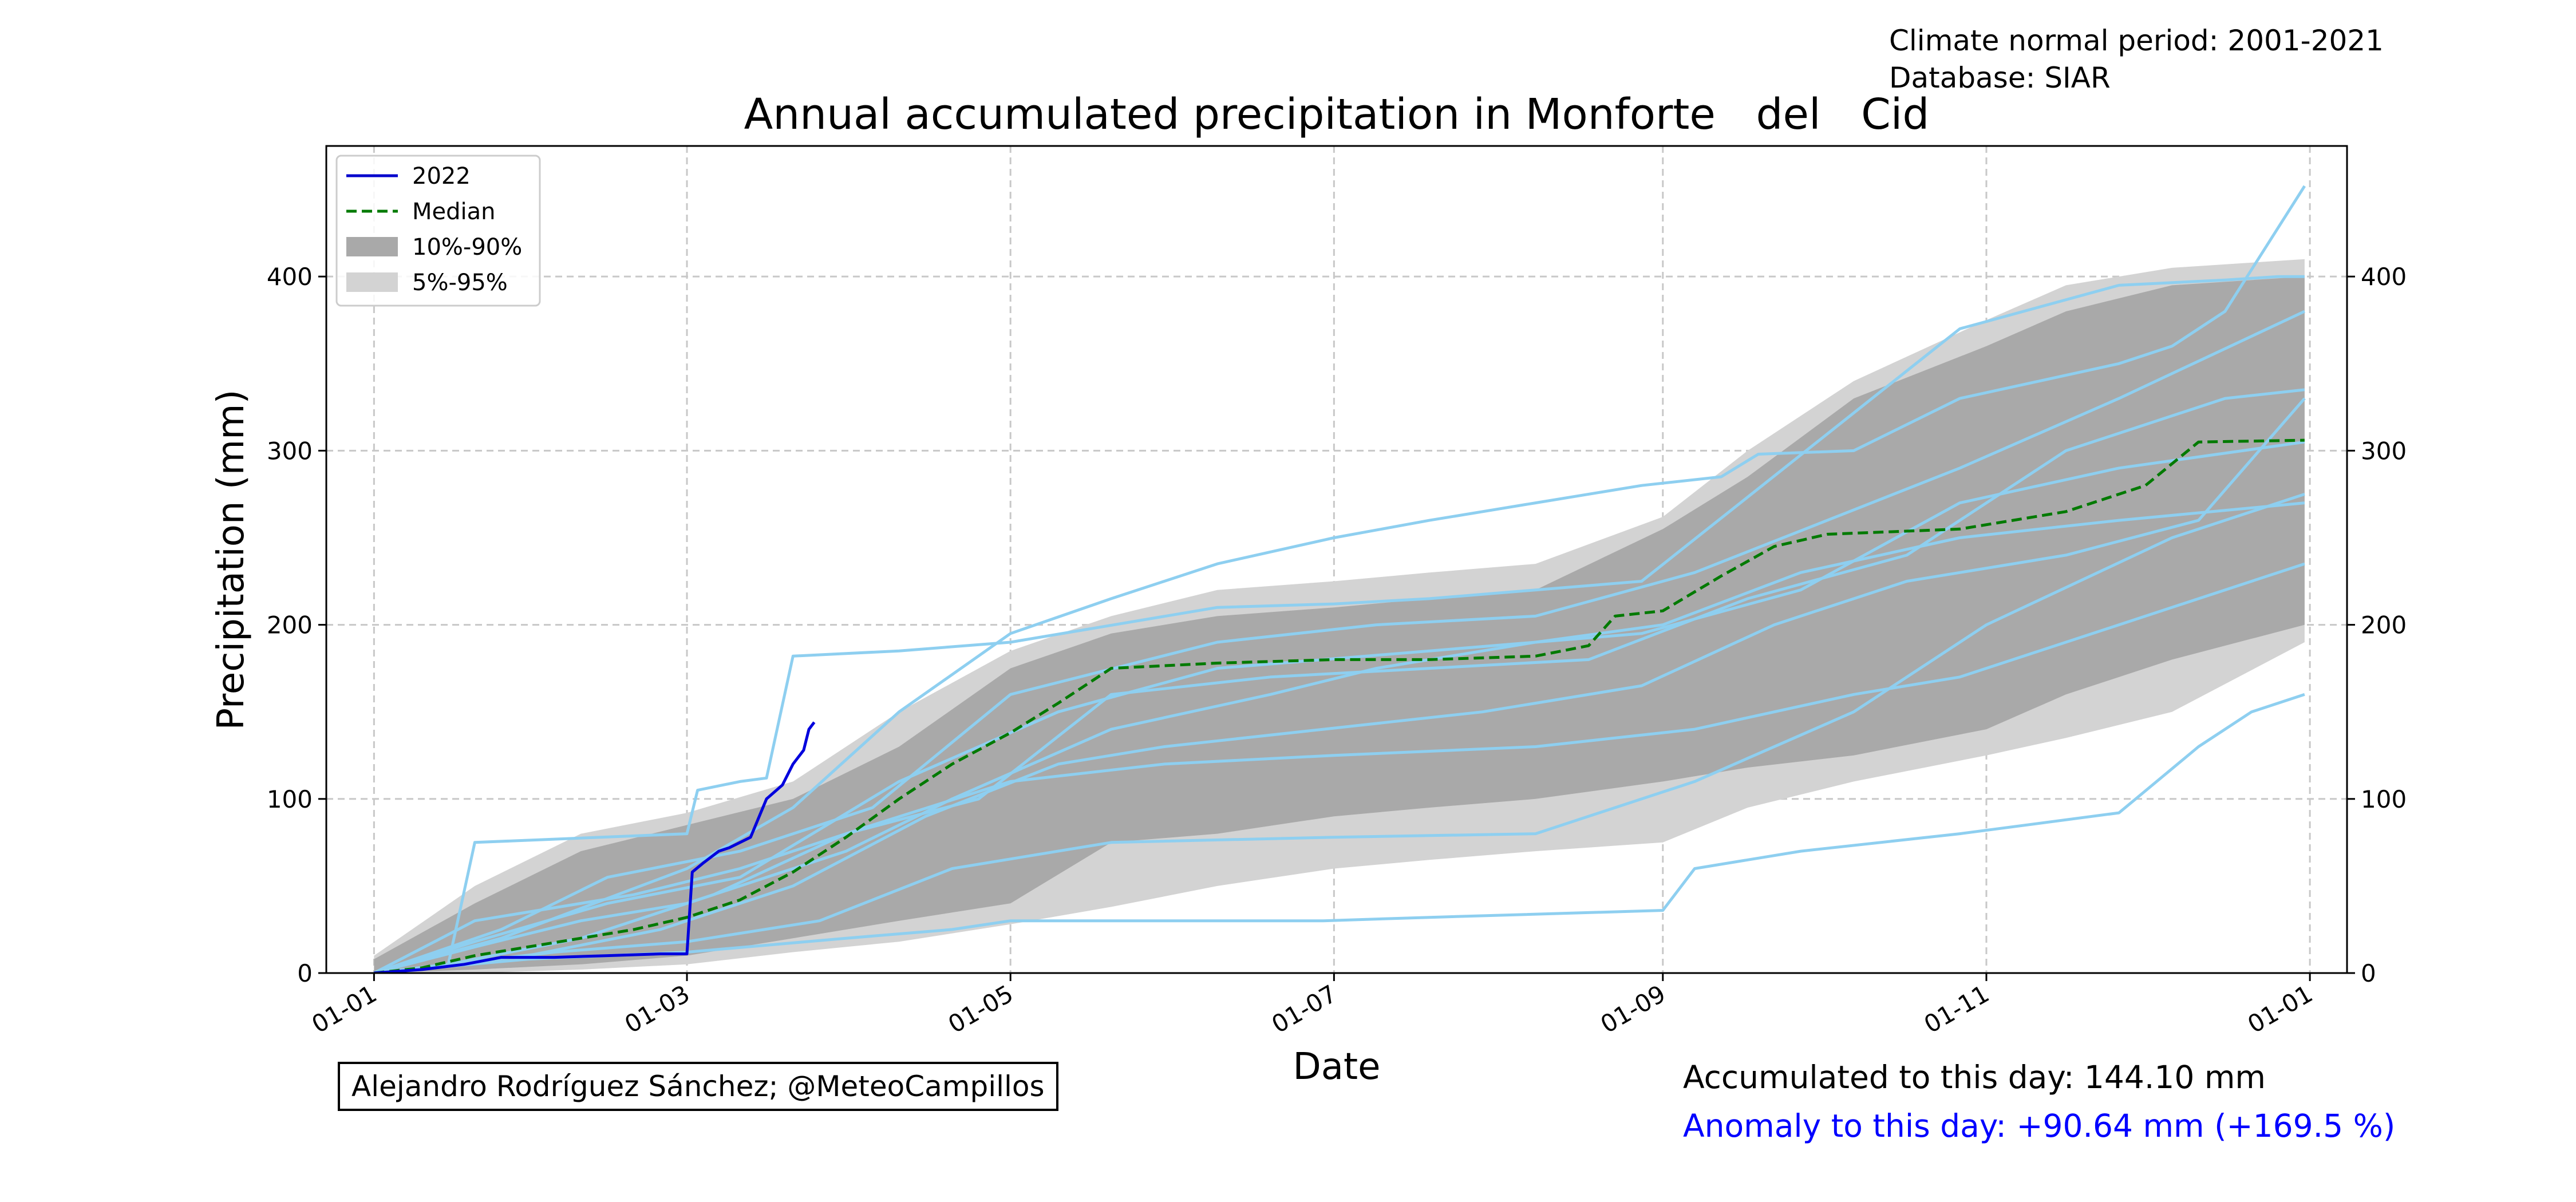 The width and height of the screenshot is (2576, 1202). I want to click on x-tick-label: 01-03, so click(657, 1009).